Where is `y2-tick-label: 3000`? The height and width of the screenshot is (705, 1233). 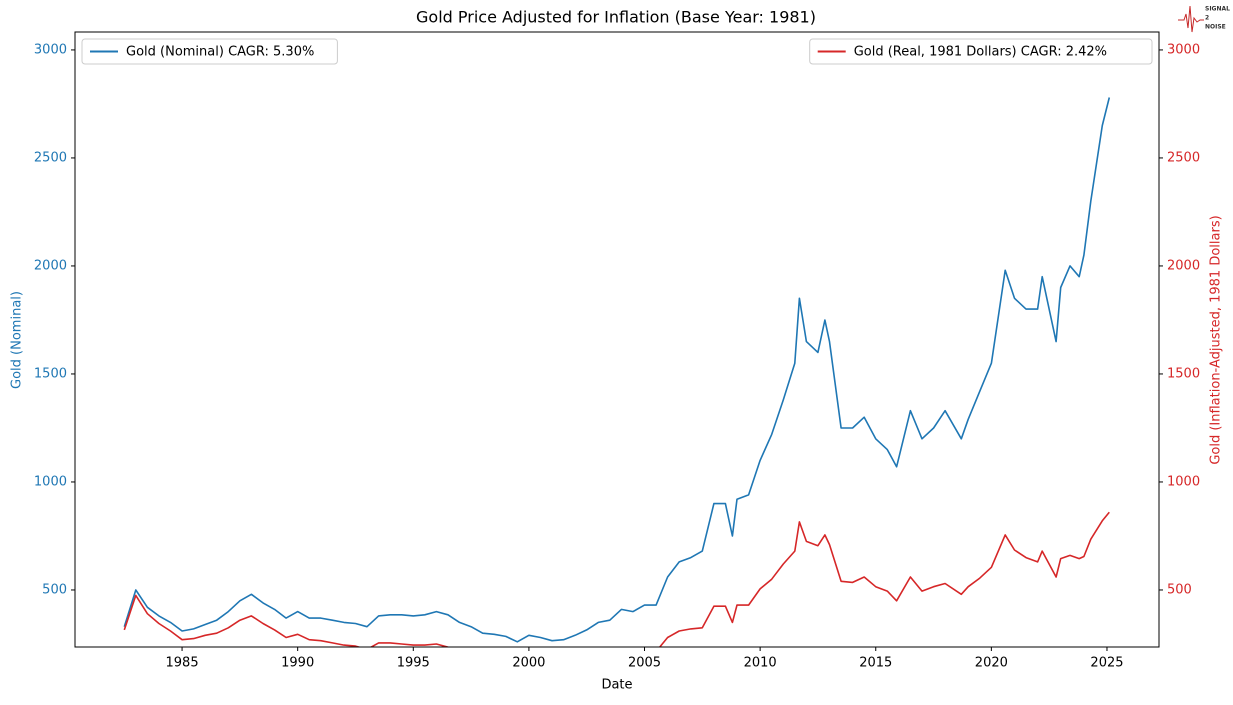
y2-tick-label: 3000 is located at coordinates (1183, 49).